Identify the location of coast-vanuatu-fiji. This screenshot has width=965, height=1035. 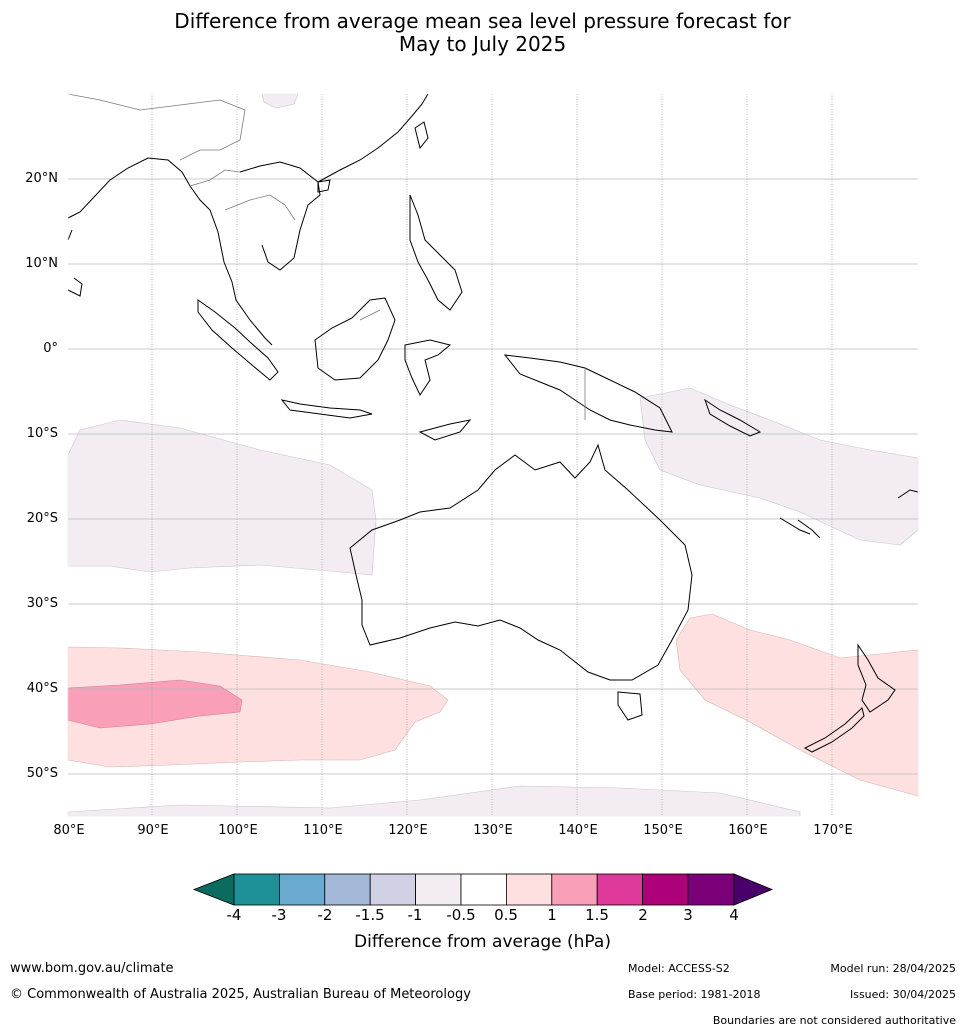
(849, 514).